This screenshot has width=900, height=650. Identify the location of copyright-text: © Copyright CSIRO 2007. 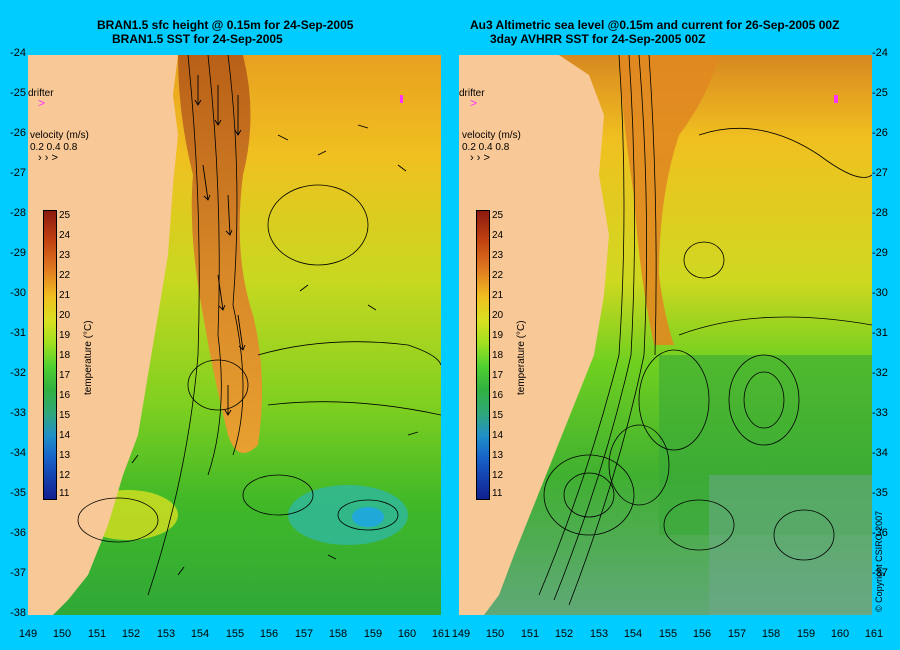
(879, 561).